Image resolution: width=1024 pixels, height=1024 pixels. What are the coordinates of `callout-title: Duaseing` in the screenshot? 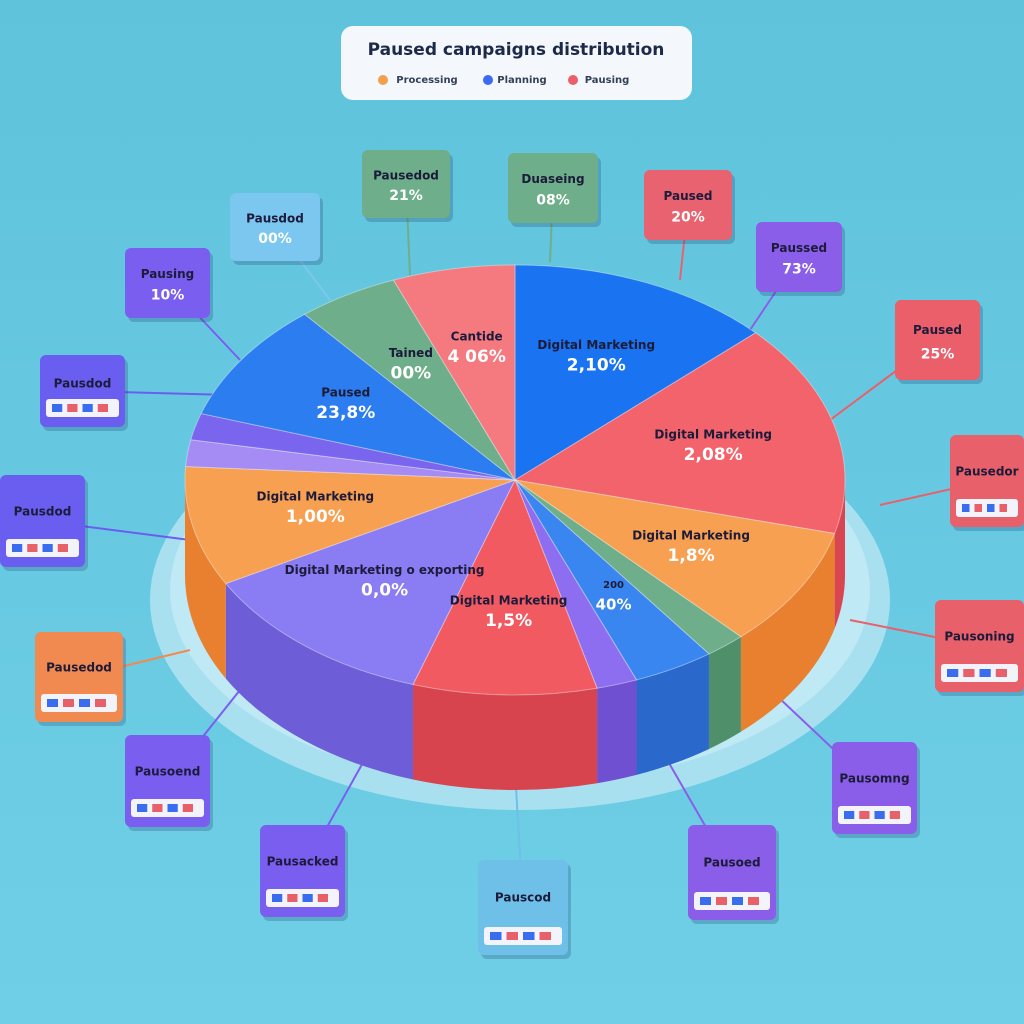 It's located at (552, 179).